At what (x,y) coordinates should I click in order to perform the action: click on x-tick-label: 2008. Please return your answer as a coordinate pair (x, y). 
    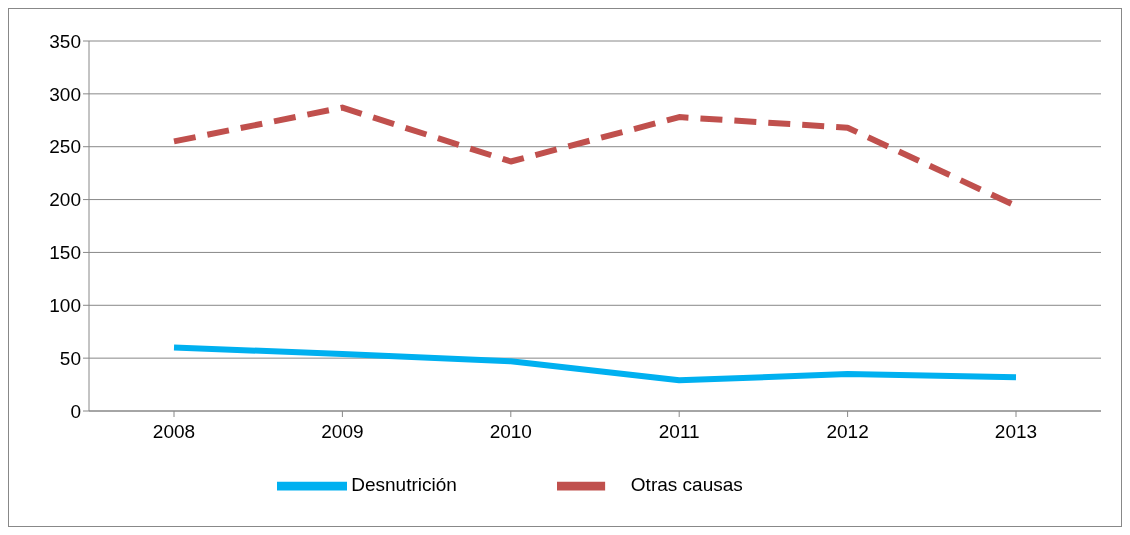
    Looking at the image, I should click on (174, 432).